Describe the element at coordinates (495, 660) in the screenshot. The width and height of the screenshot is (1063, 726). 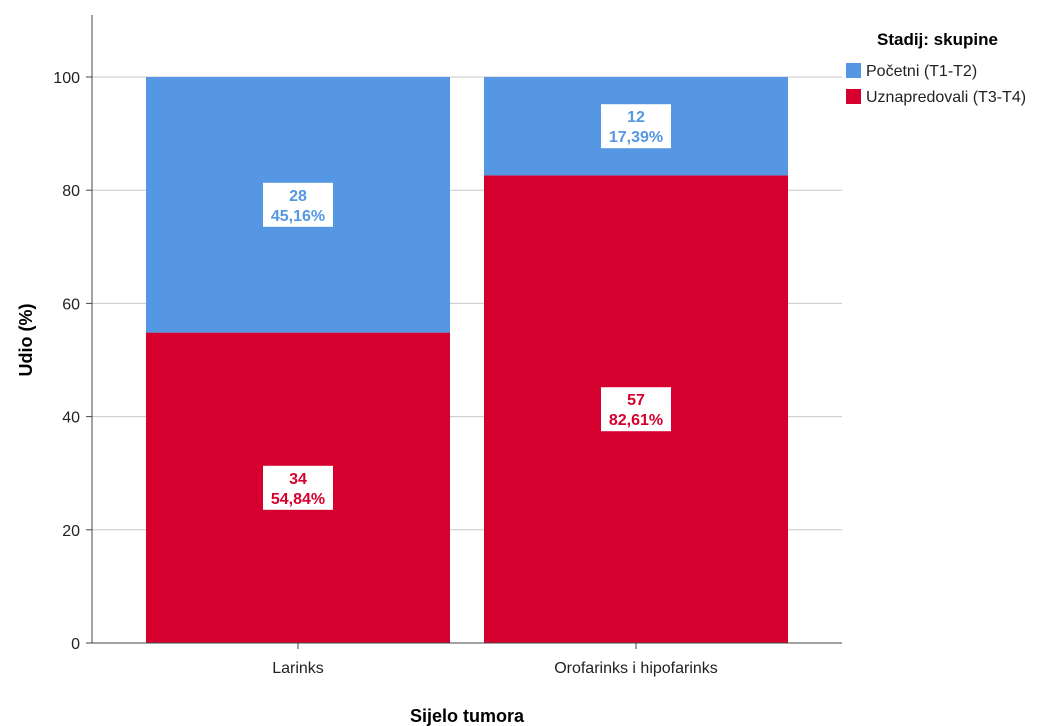
I see `x-axis-ticks: Larinks Orofarinks i hipofarinks` at that location.